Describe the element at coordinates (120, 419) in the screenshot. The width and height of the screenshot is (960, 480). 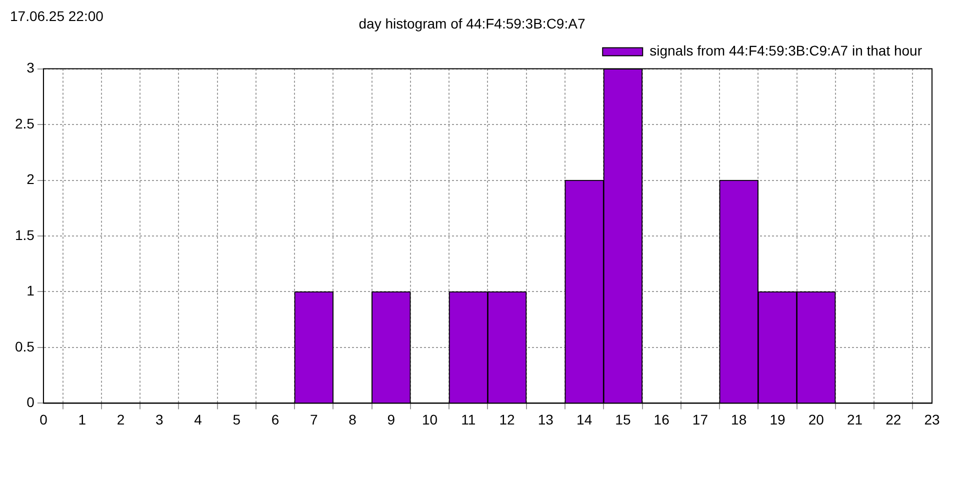
I see `x-tick-label: 2` at that location.